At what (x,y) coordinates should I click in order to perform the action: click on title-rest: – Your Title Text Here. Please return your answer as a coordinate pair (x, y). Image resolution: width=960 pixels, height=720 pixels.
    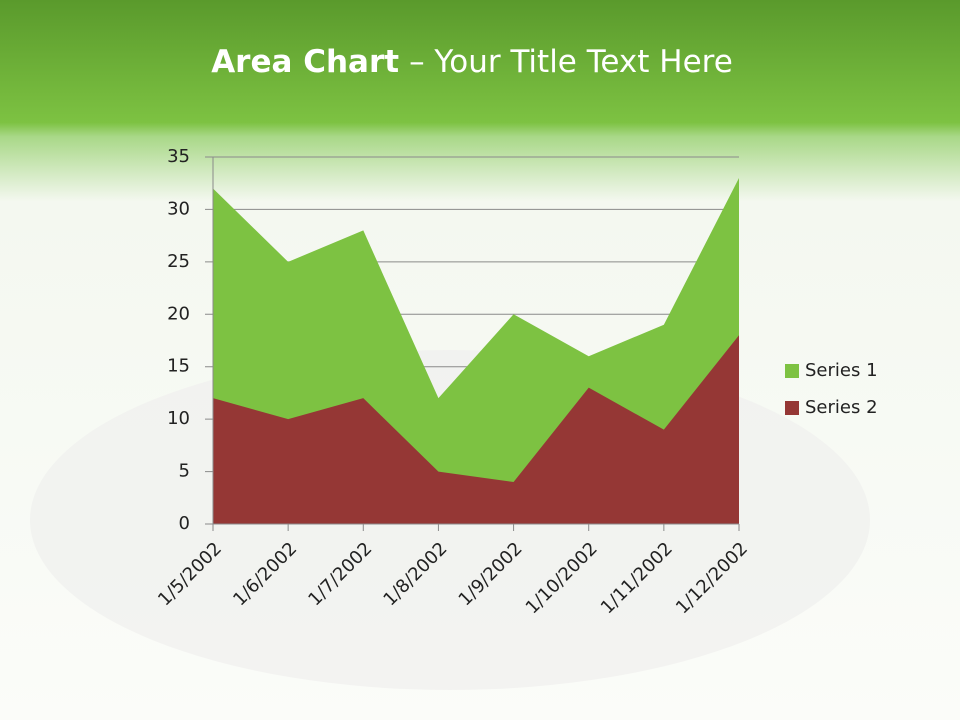
    Looking at the image, I should click on (571, 62).